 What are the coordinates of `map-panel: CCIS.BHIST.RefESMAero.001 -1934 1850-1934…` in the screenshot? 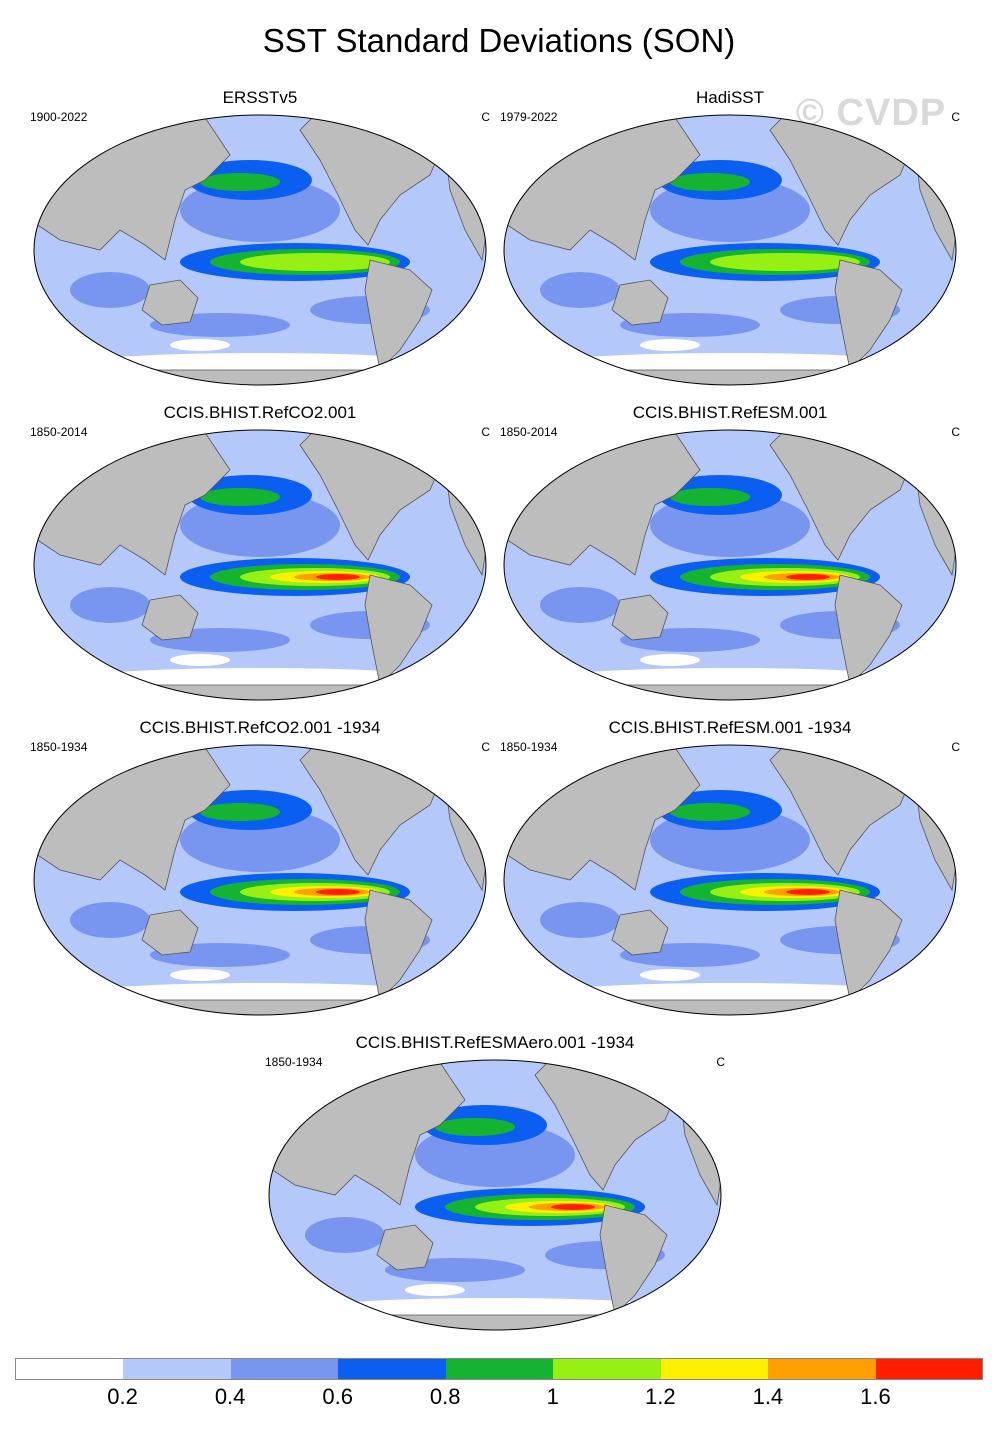 It's located at (495, 1182).